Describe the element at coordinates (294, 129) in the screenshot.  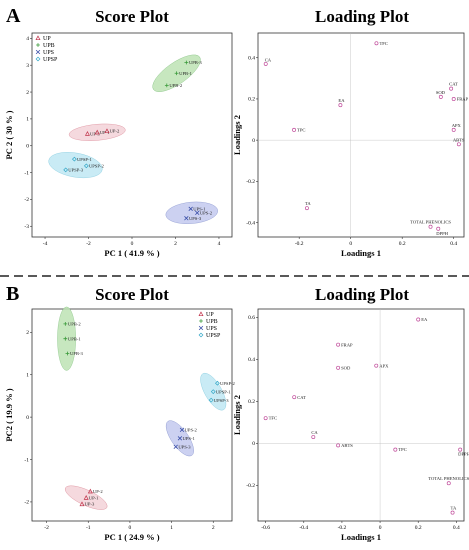
I see `loading-point-tpc` at that location.